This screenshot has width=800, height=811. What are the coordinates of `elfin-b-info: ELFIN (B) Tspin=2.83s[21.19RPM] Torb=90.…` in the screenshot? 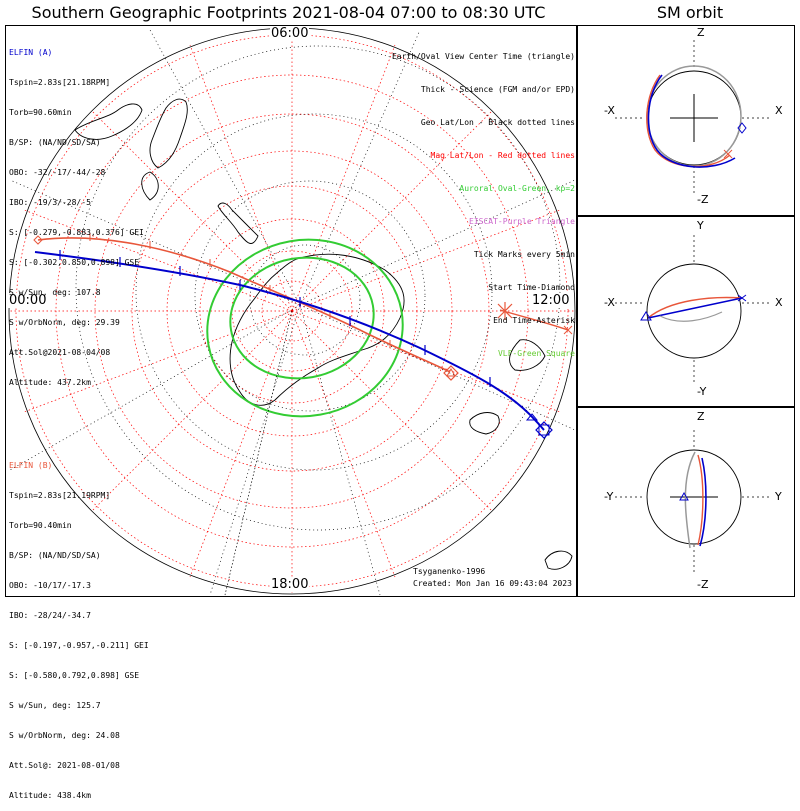 It's located at (79, 626).